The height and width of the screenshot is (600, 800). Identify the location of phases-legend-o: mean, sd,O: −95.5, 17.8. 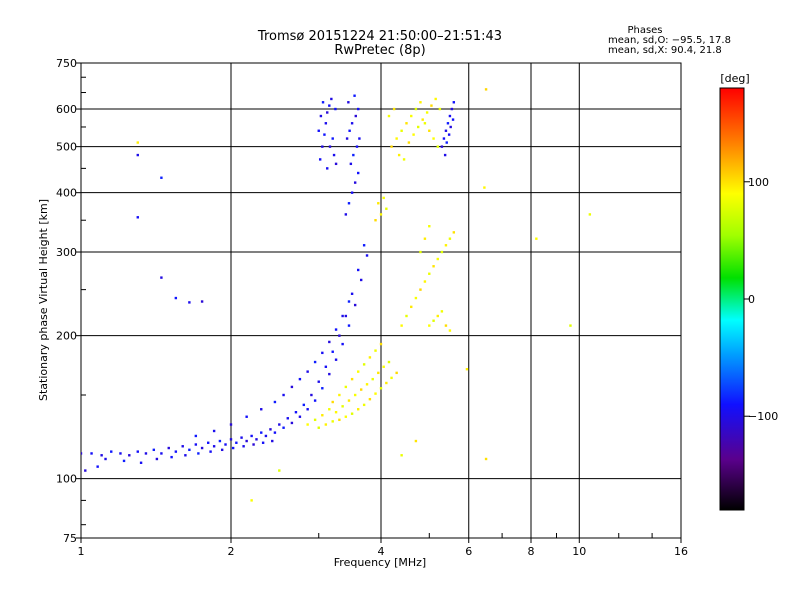
(669, 40).